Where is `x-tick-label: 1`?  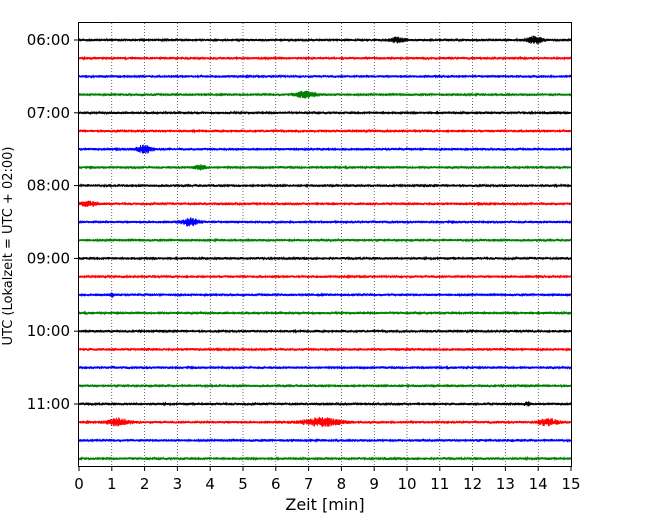 x-tick-label: 1 is located at coordinates (112, 484).